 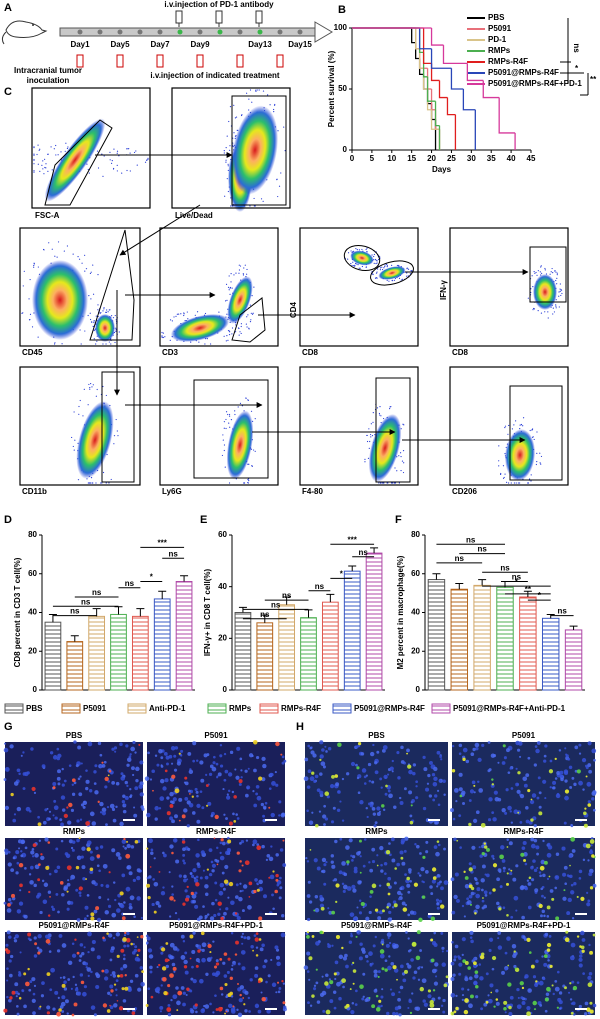 What do you see at coordinates (300, 44) in the screenshot?
I see `day-label: Day15` at bounding box center [300, 44].